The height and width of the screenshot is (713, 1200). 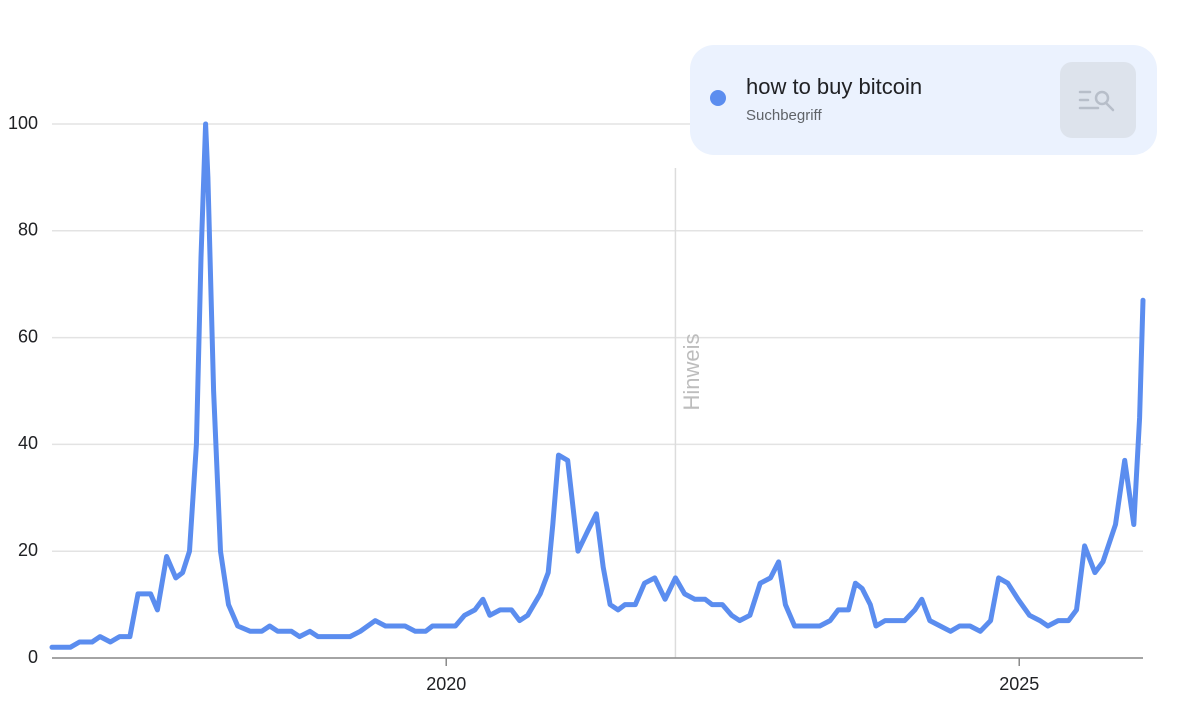 What do you see at coordinates (23, 123) in the screenshot?
I see `y-tick-label: 100` at bounding box center [23, 123].